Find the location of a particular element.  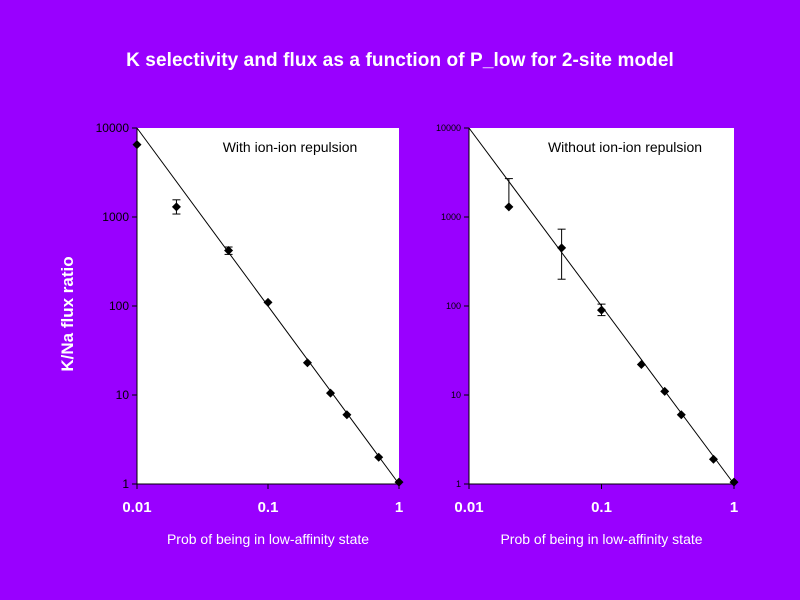

chart-annotation: With ion-ion repulsion is located at coordinates (290, 147).